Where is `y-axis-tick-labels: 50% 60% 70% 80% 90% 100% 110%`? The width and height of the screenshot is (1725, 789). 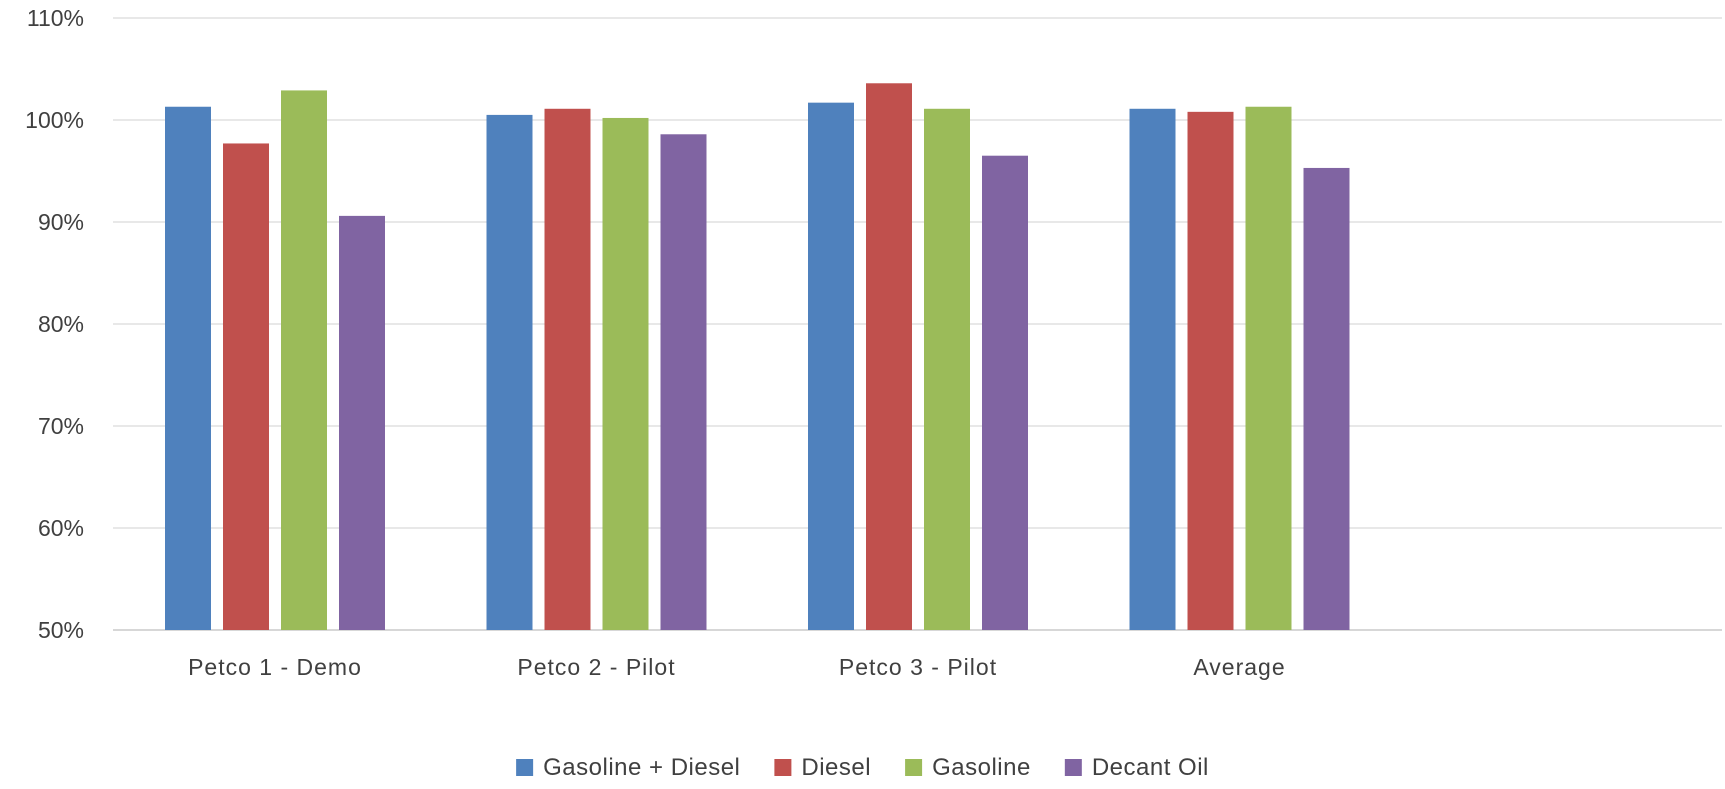
y-axis-tick-labels: 50% 60% 70% 80% 90% 100% 110% is located at coordinates (54, 324).